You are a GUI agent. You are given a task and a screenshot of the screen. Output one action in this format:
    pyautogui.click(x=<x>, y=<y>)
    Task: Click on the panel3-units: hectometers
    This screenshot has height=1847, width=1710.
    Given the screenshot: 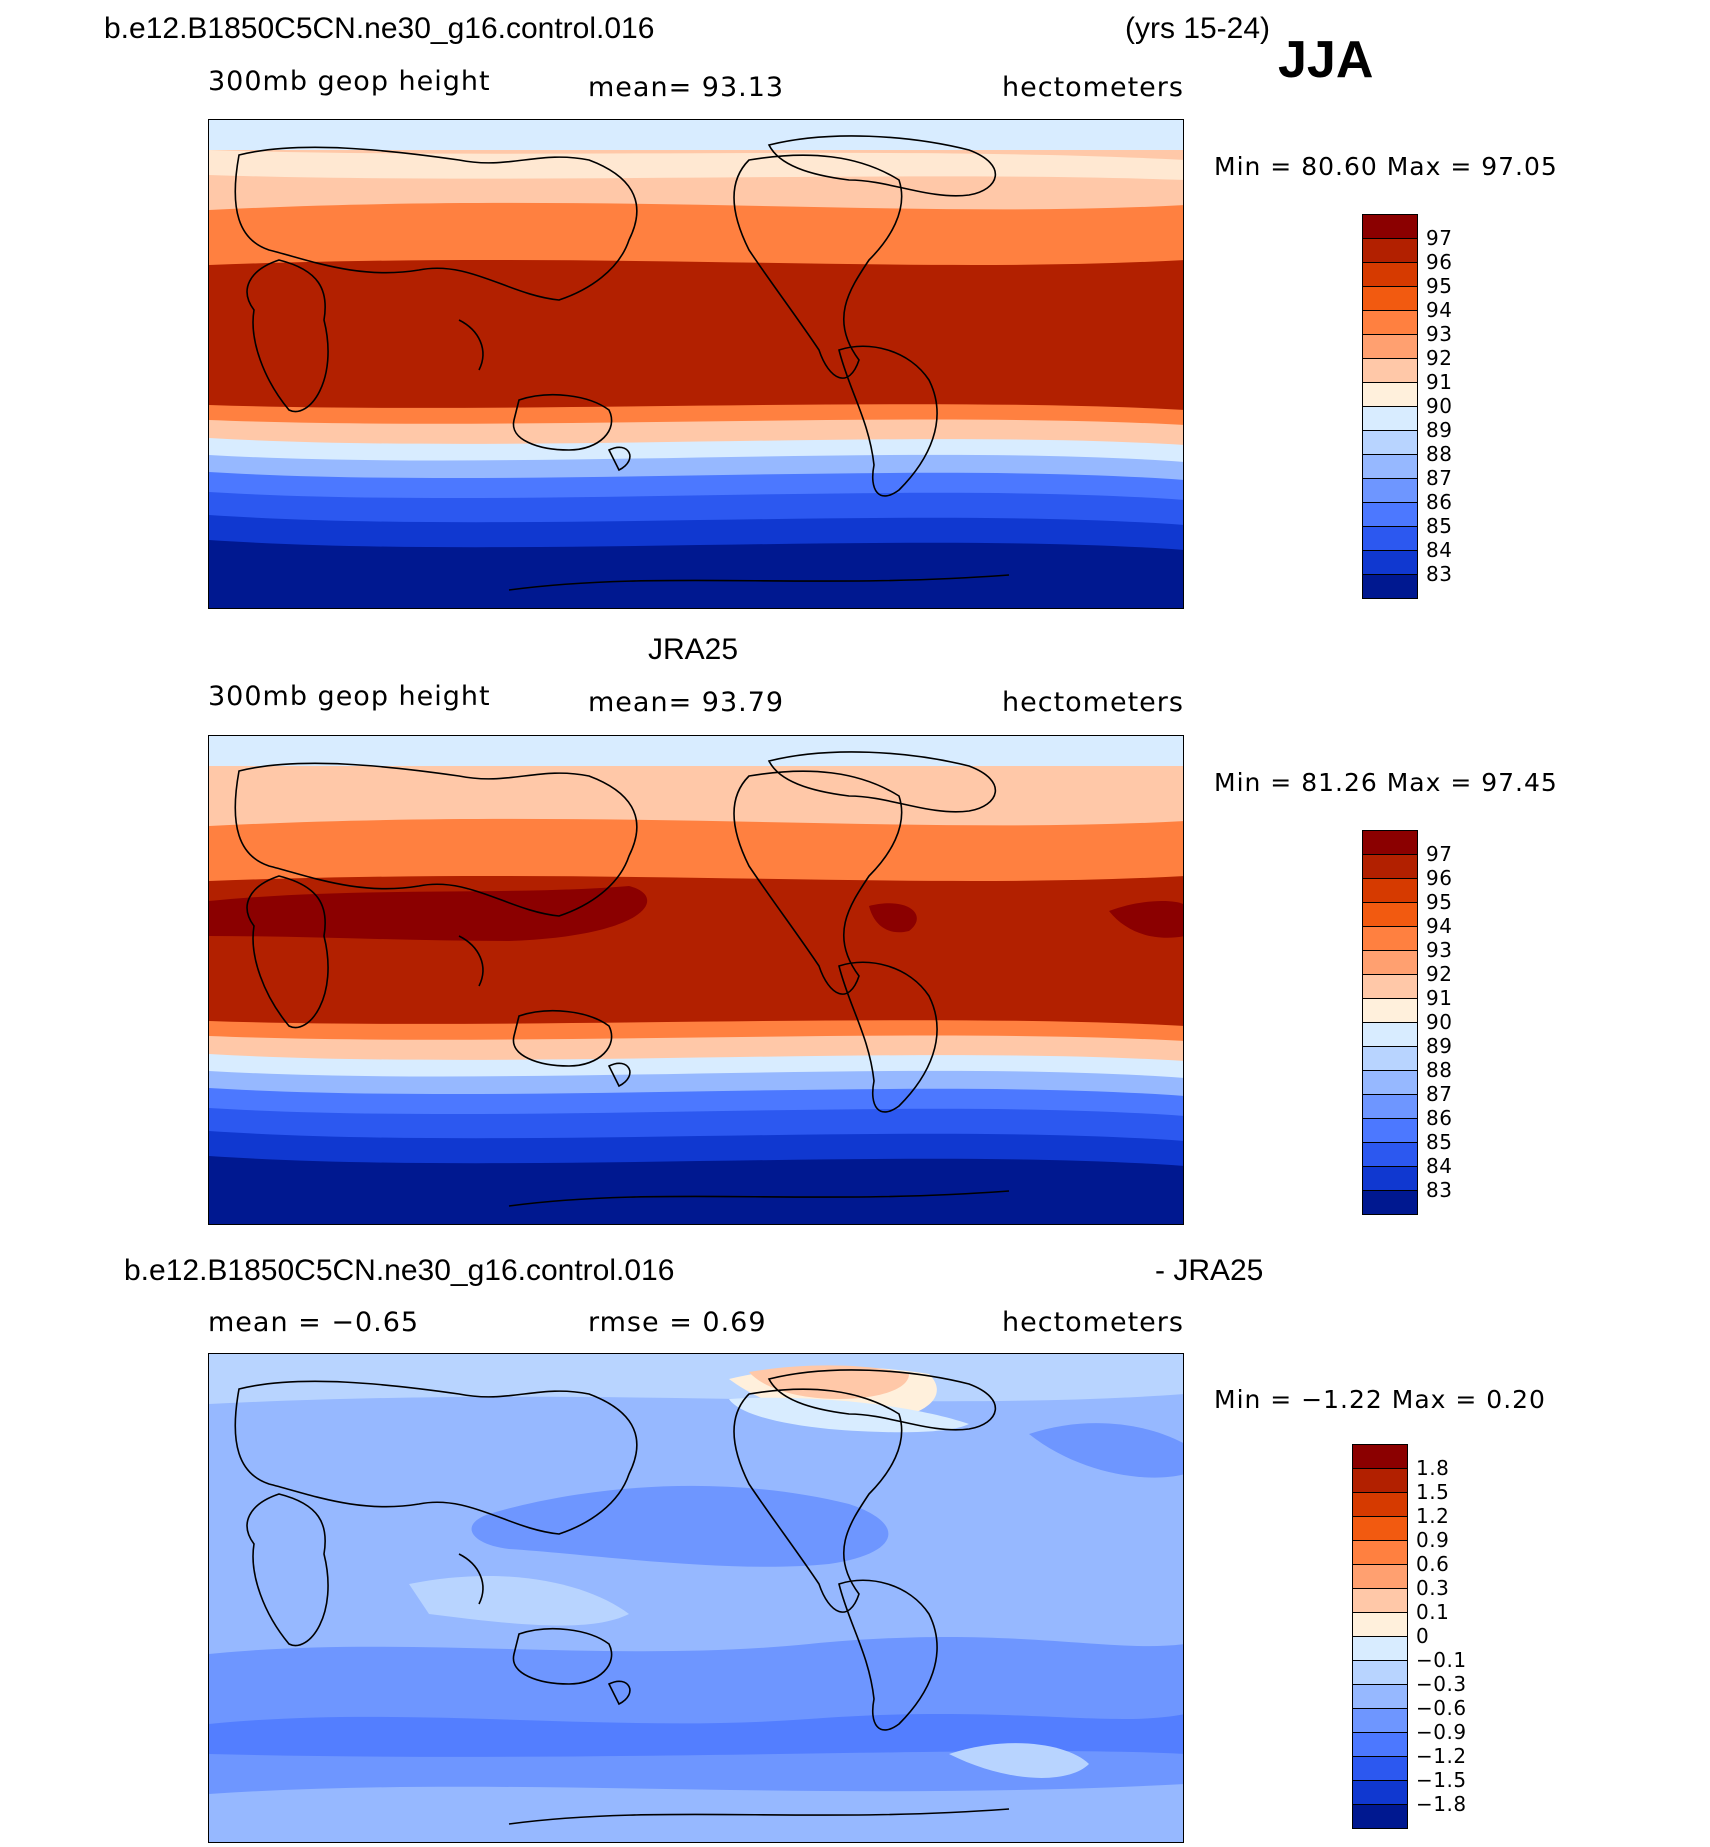 What is the action you would take?
    pyautogui.click(x=1093, y=1322)
    